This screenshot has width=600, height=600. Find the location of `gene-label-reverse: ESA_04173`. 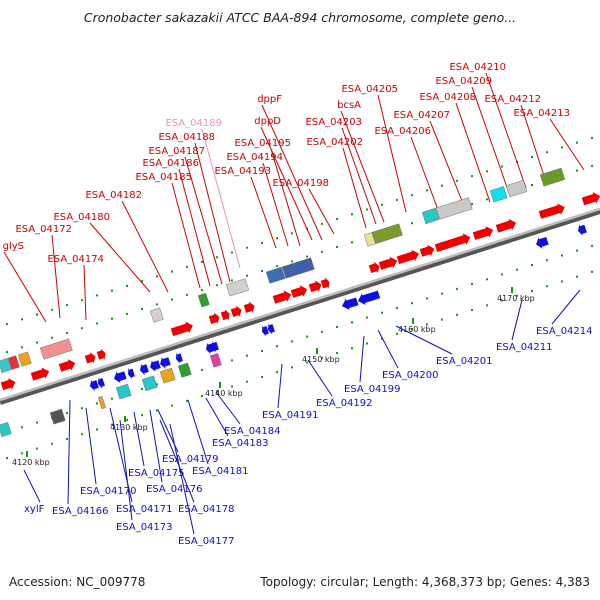

gene-label-reverse: ESA_04173 is located at coordinates (144, 527).